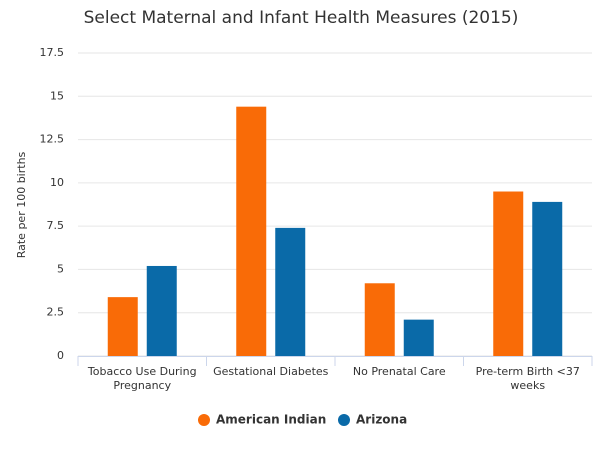  I want to click on y-tick-label: 10, so click(57, 182).